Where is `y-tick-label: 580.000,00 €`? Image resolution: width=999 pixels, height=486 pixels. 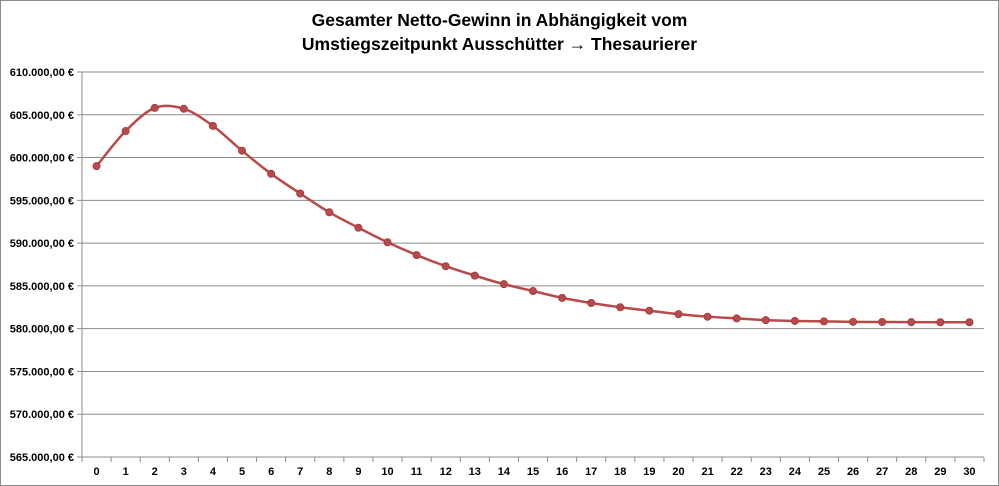 y-tick-label: 580.000,00 € is located at coordinates (42, 330).